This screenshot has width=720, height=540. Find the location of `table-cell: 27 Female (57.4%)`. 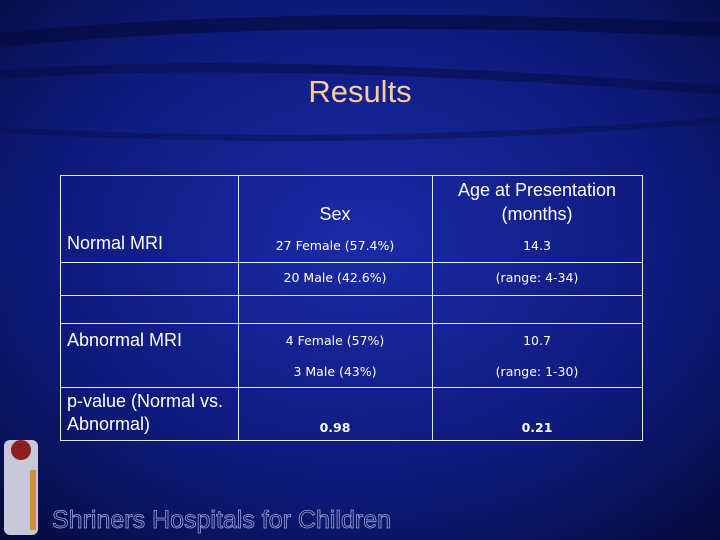

table-cell: 27 Female (57.4%) is located at coordinates (335, 245).